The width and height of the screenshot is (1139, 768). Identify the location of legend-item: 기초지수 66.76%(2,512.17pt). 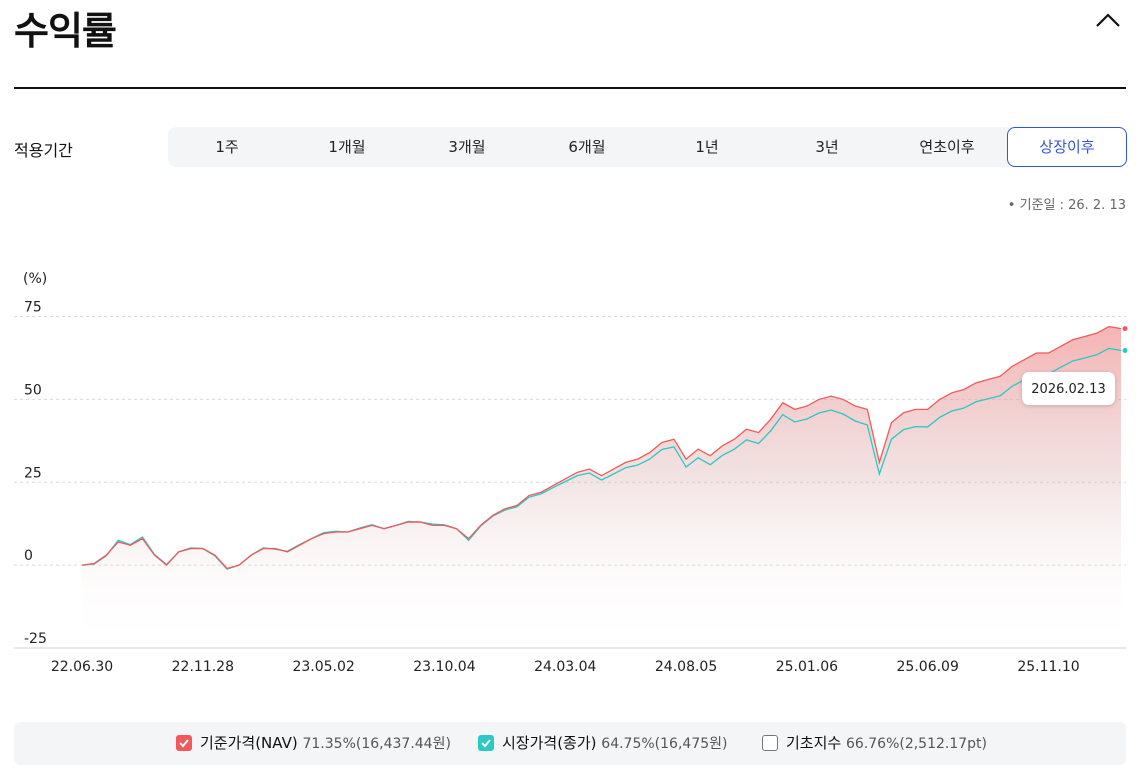
(874, 743).